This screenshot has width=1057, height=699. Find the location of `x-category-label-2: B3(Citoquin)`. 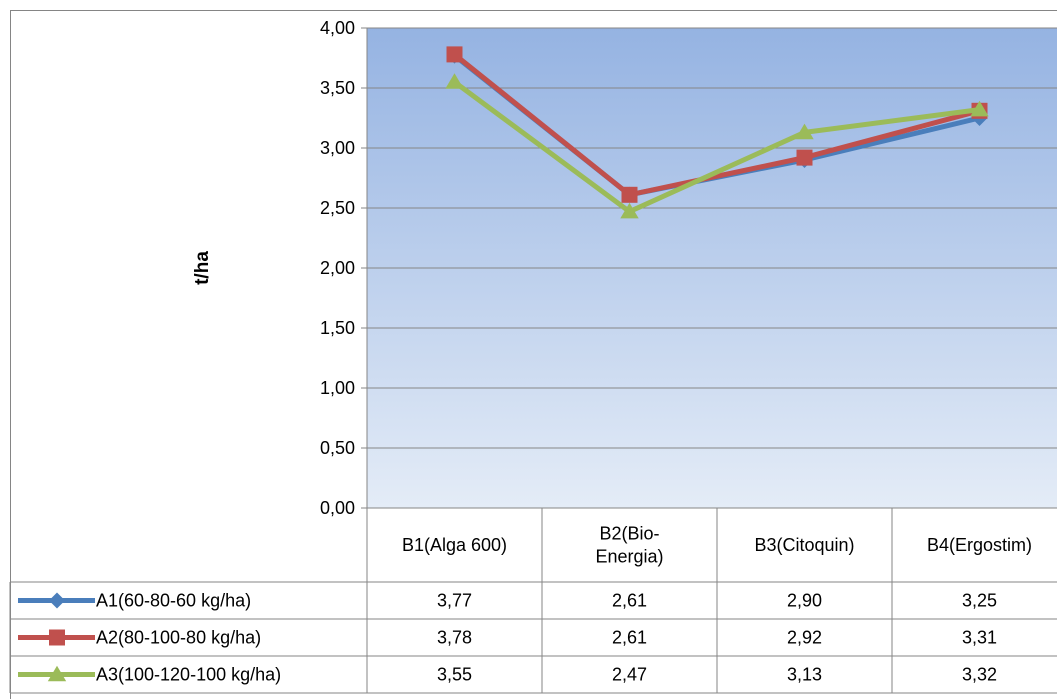

x-category-label-2: B3(Citoquin) is located at coordinates (804, 545).